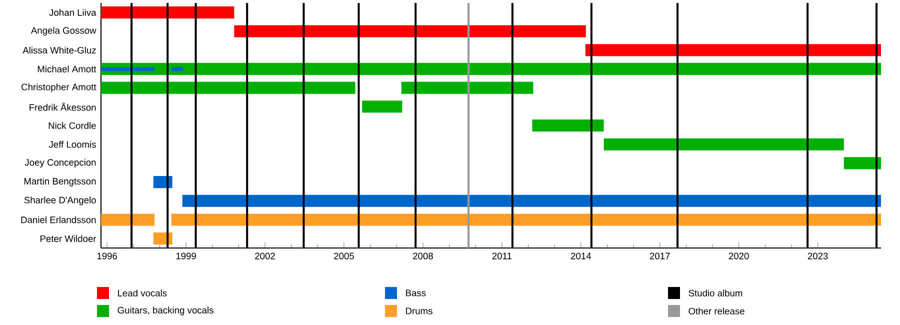 The image size is (900, 325). Describe the element at coordinates (72, 125) in the screenshot. I see `y-tick-label: Nick Cordle` at that location.